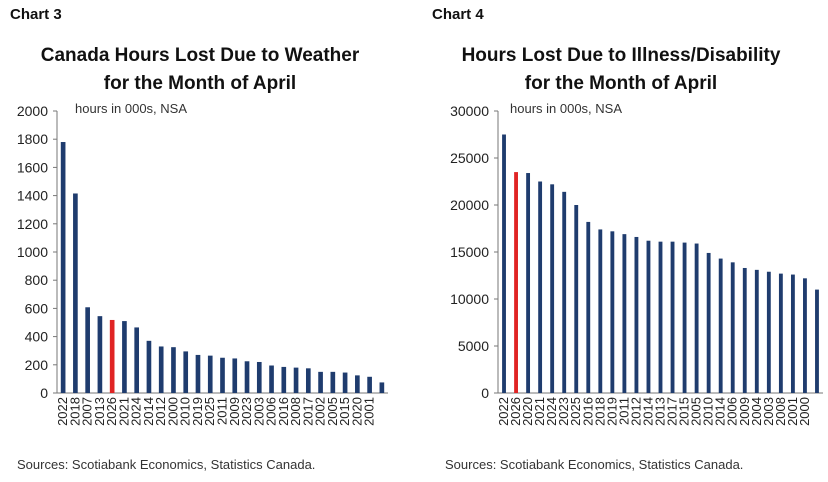 The image size is (828, 482). I want to click on chart-title-line-1: Hours Lost Due to Illness/Disability, so click(621, 55).